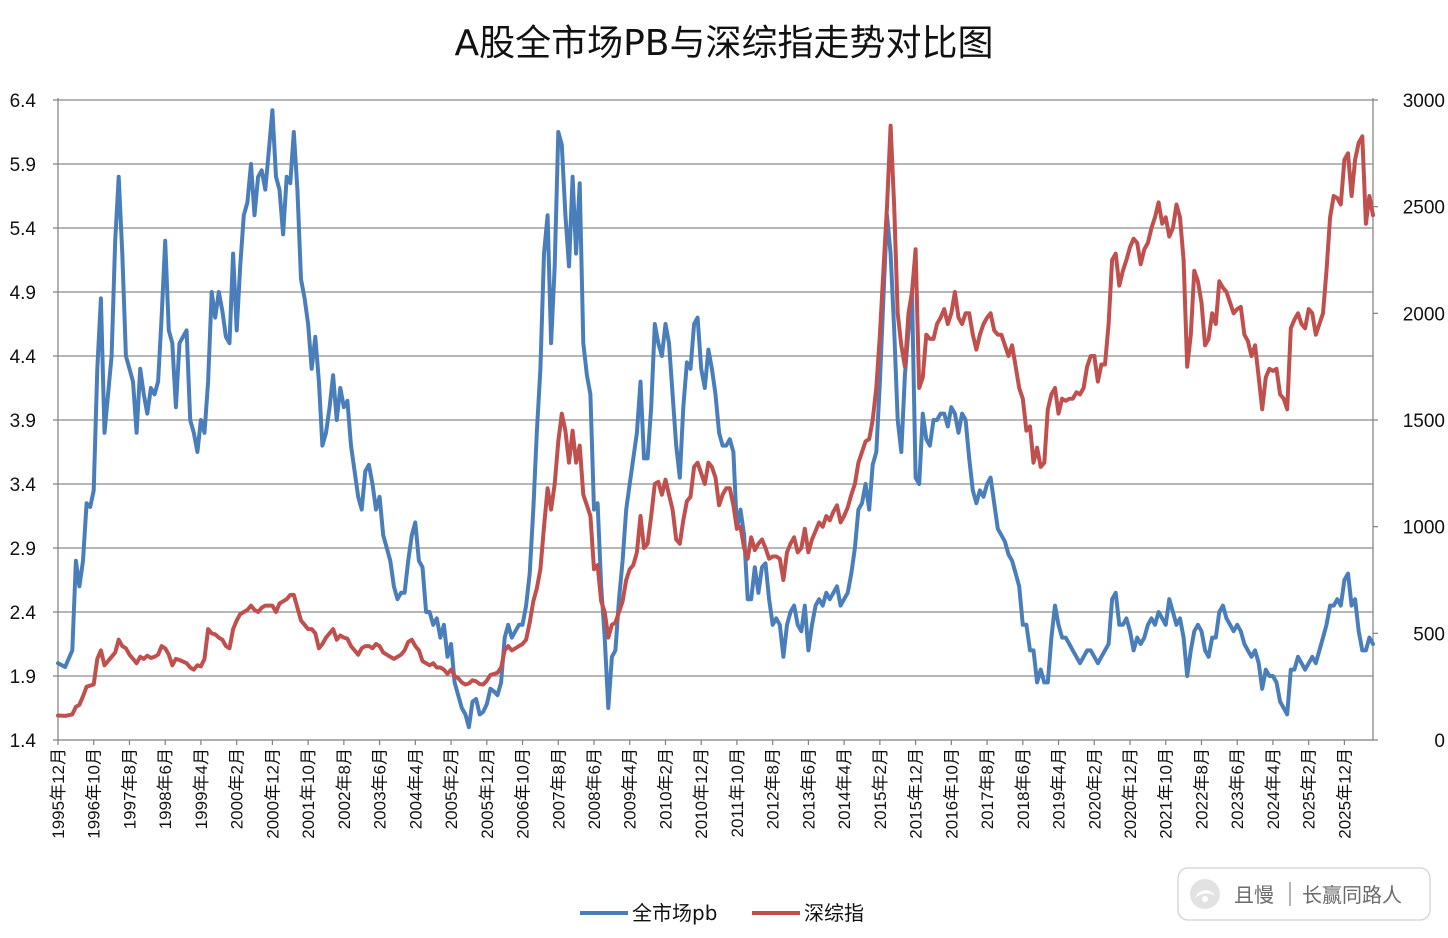 Image resolution: width=1448 pixels, height=938 pixels. What do you see at coordinates (1344, 793) in the screenshot?
I see `x-tick-label: 2025年12月` at bounding box center [1344, 793].